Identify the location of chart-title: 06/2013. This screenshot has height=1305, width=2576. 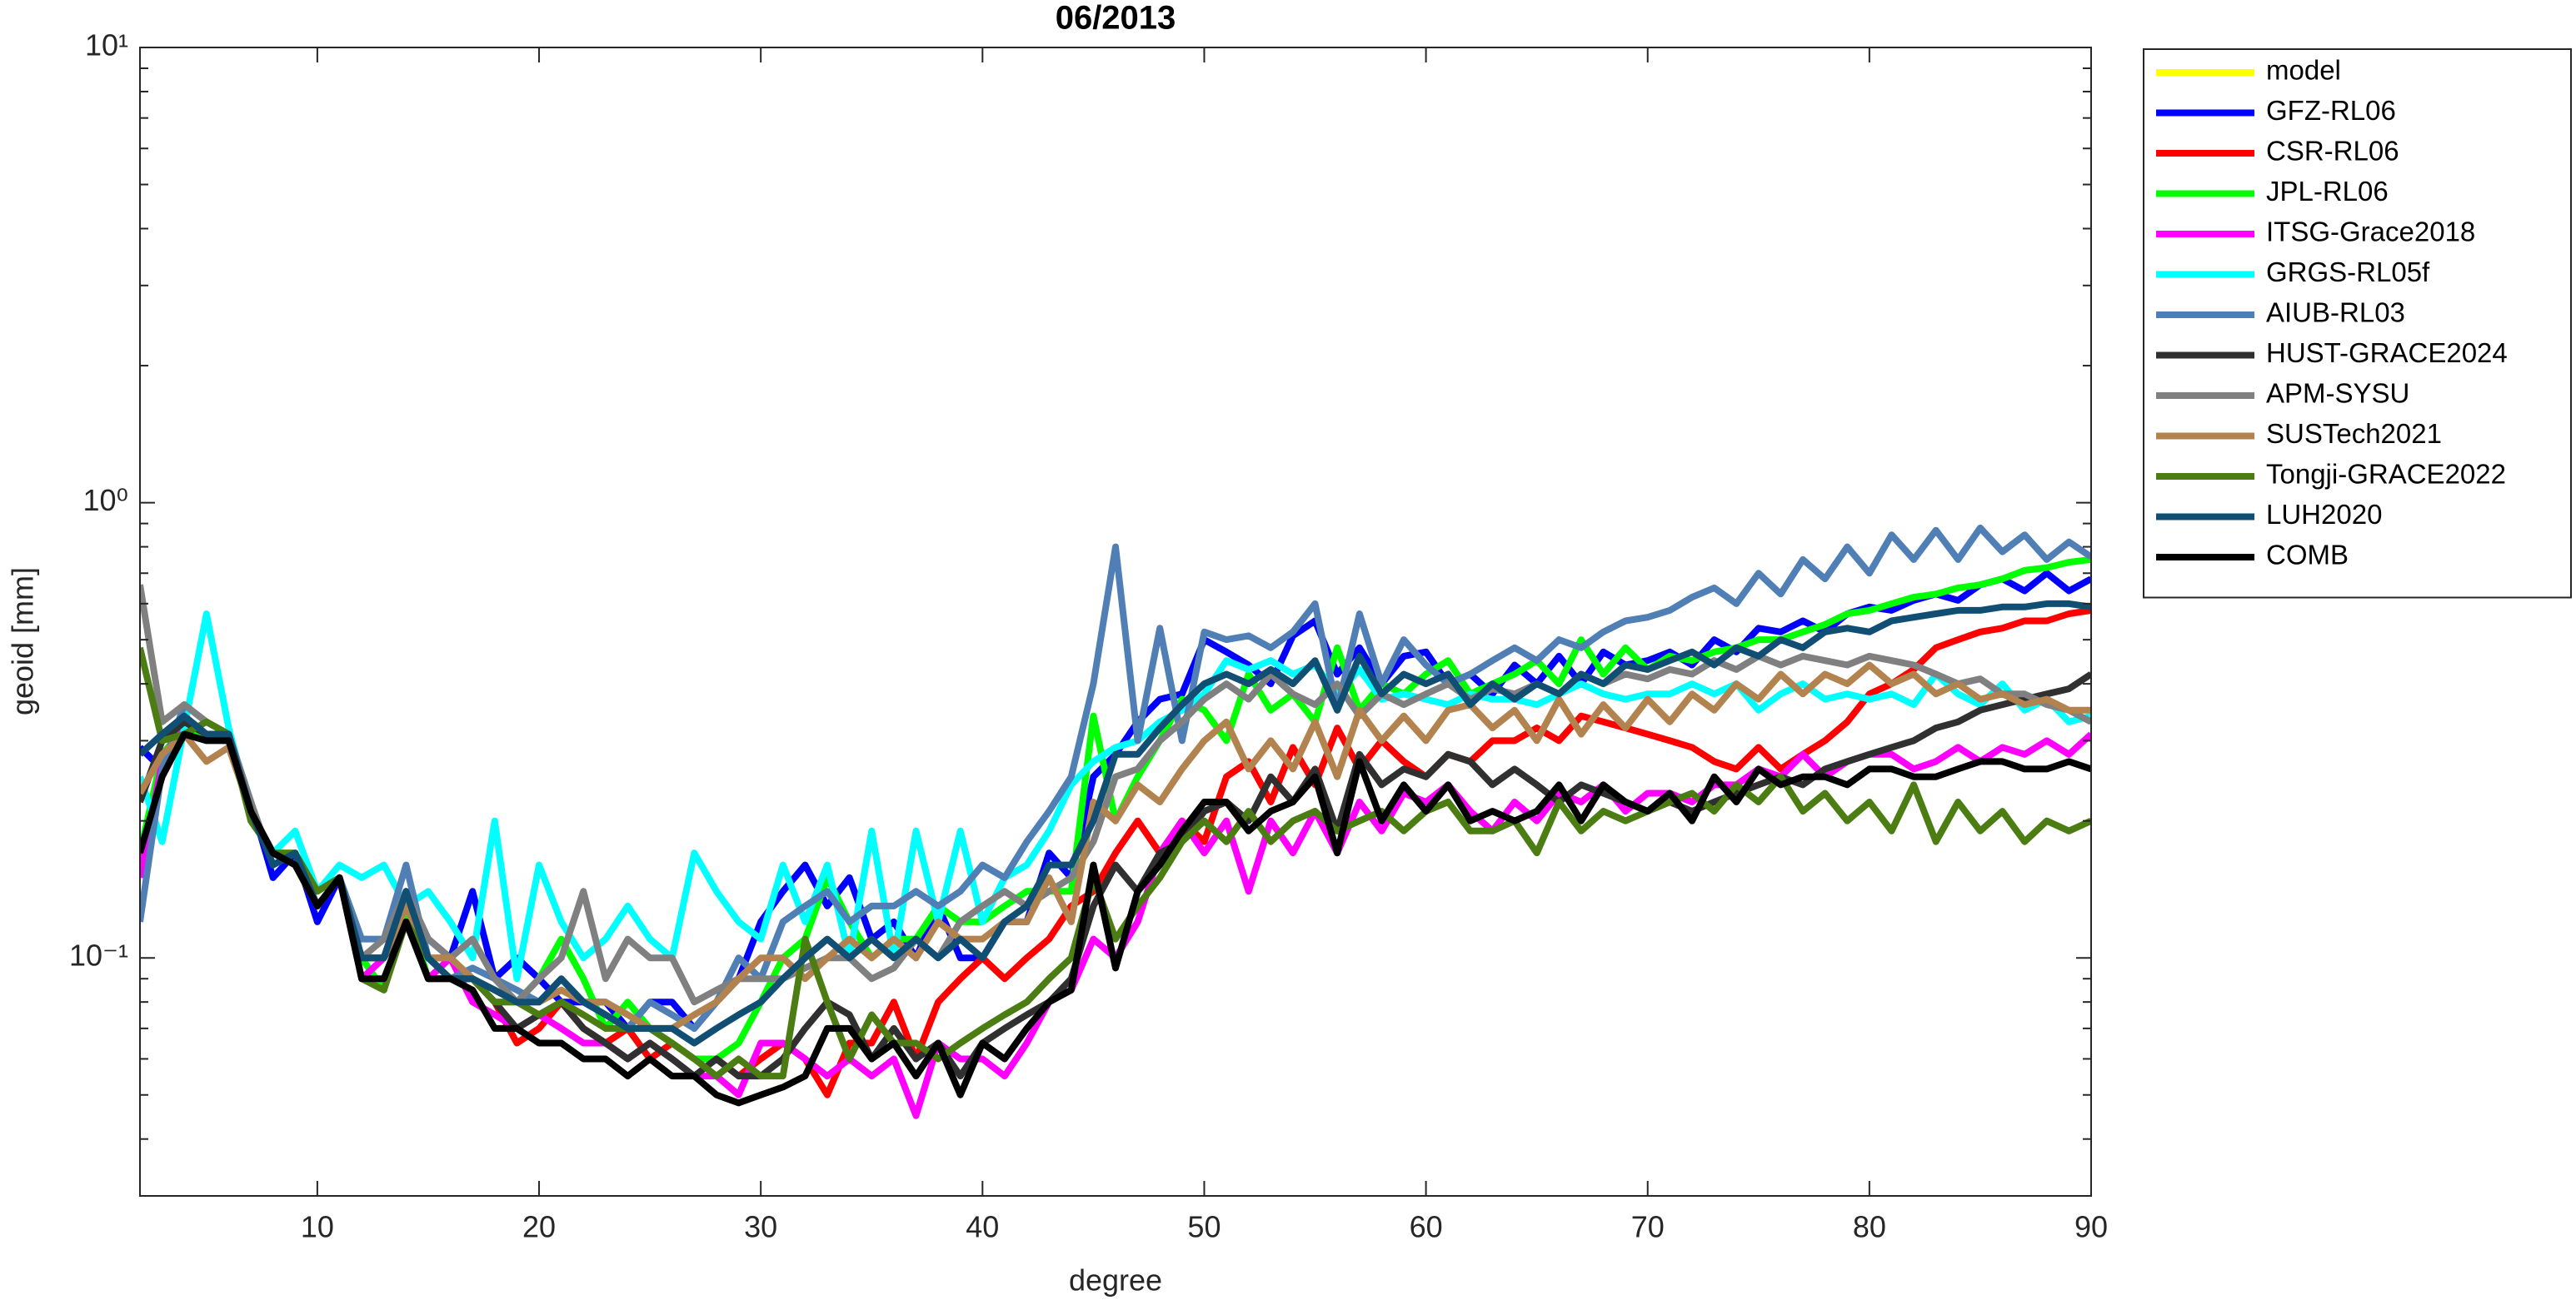
(1116, 18).